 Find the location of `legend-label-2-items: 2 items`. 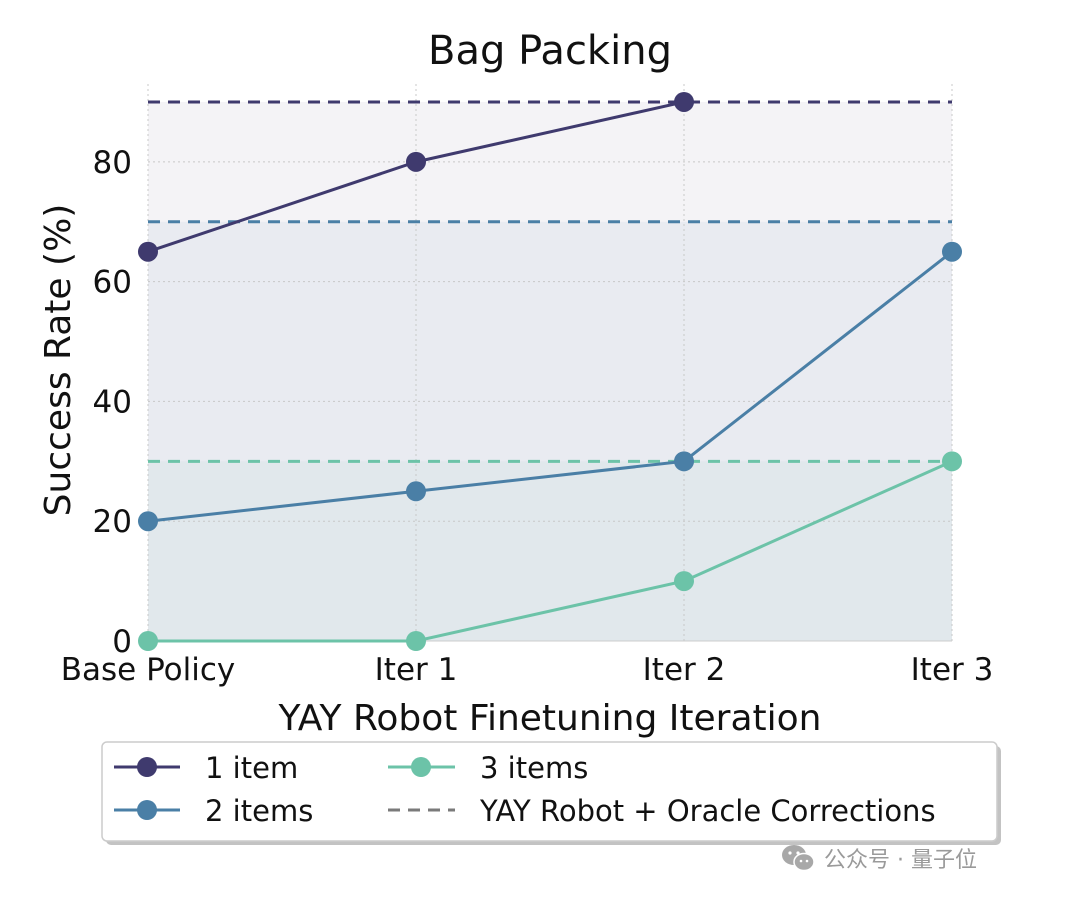

legend-label-2-items: 2 items is located at coordinates (259, 811).